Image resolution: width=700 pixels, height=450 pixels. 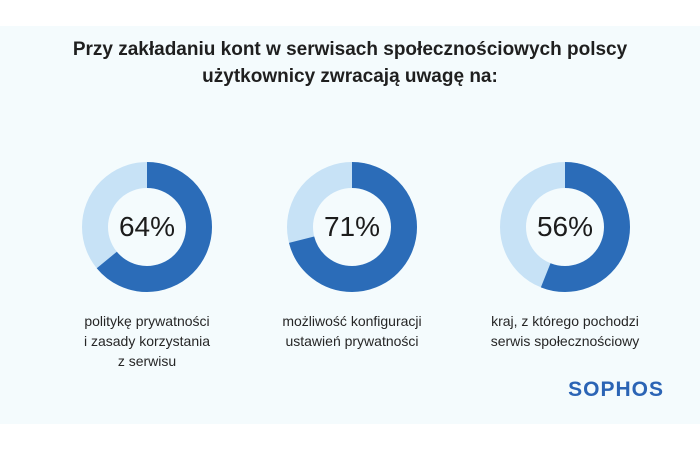 What do you see at coordinates (616, 389) in the screenshot?
I see `sophos-logo: SOPHOS` at bounding box center [616, 389].